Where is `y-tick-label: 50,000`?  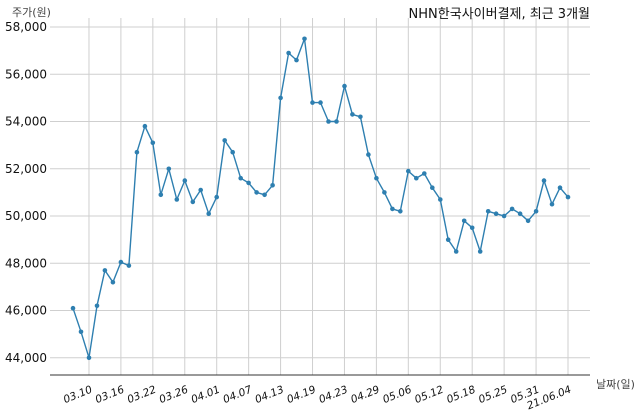
y-tick-label: 50,000 is located at coordinates (26, 216).